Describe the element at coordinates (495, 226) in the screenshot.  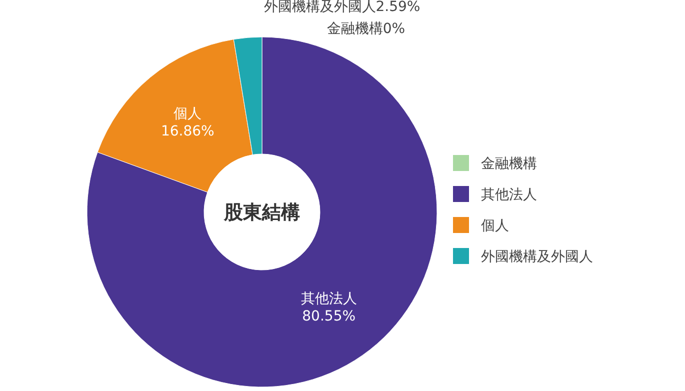
I see `legend-label: 個人` at that location.